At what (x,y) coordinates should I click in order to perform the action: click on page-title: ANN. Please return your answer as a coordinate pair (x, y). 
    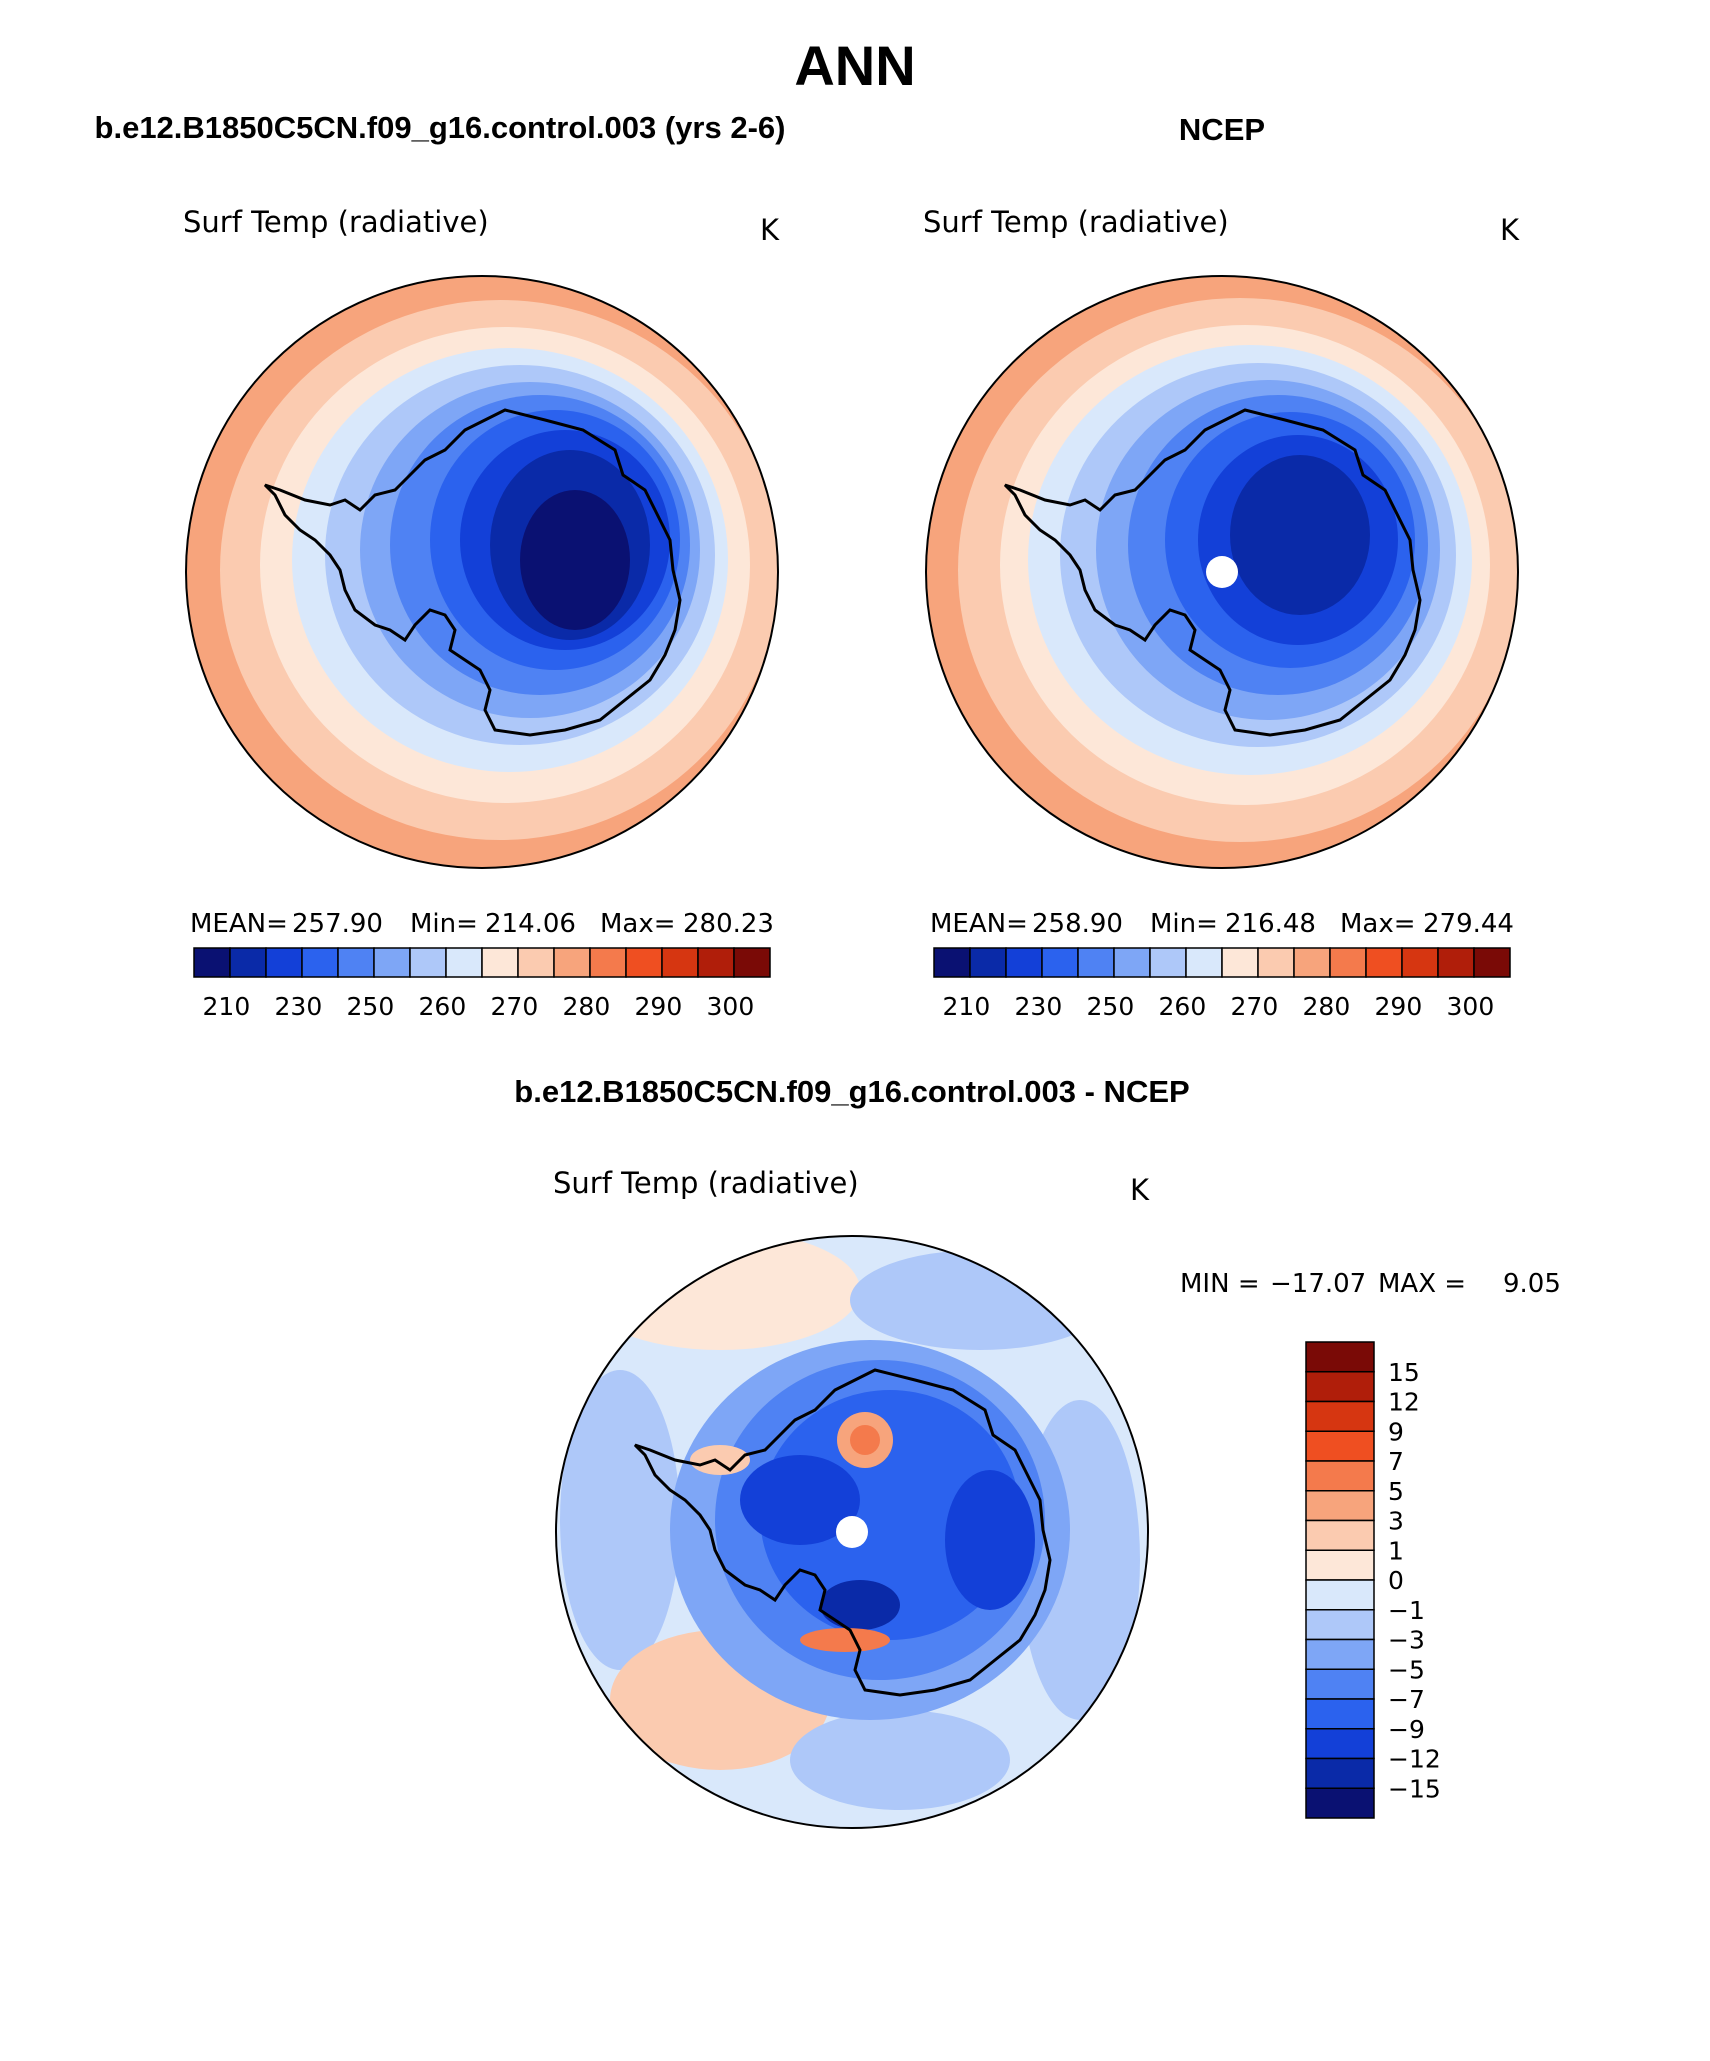
    Looking at the image, I should click on (854, 65).